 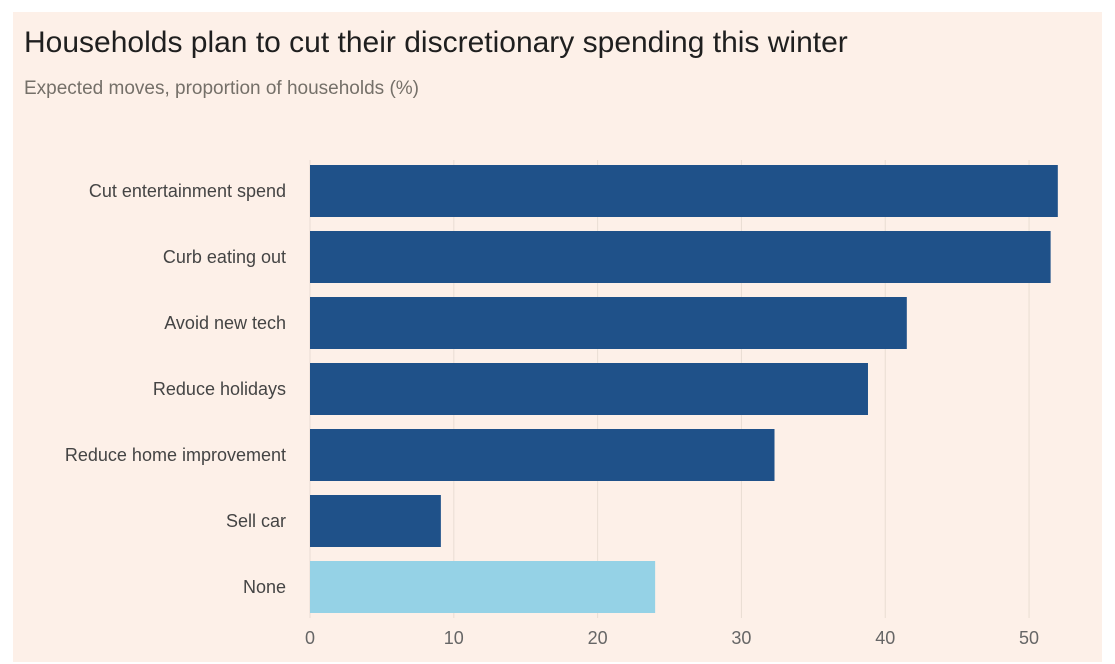 What do you see at coordinates (608, 323) in the screenshot?
I see `bar-avoid-new-tech` at bounding box center [608, 323].